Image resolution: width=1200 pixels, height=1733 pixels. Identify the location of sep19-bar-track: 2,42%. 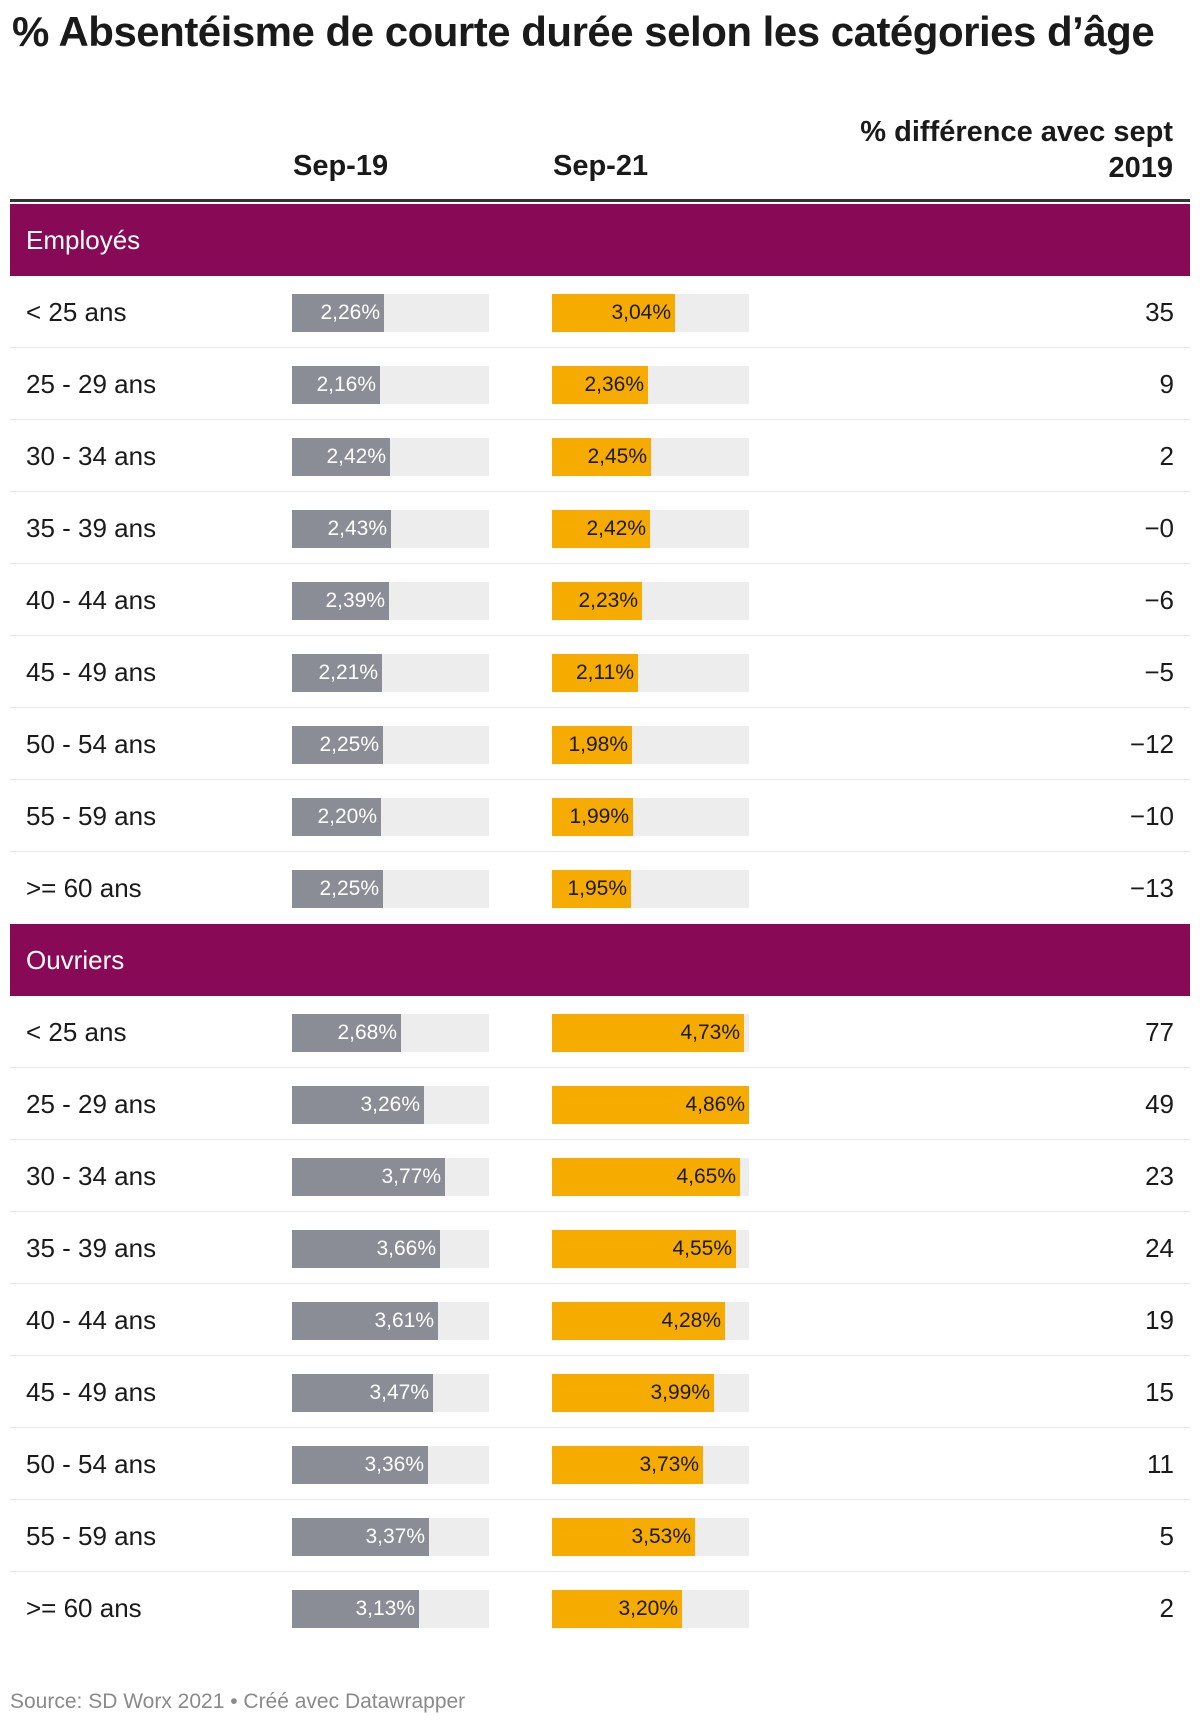
(390, 457).